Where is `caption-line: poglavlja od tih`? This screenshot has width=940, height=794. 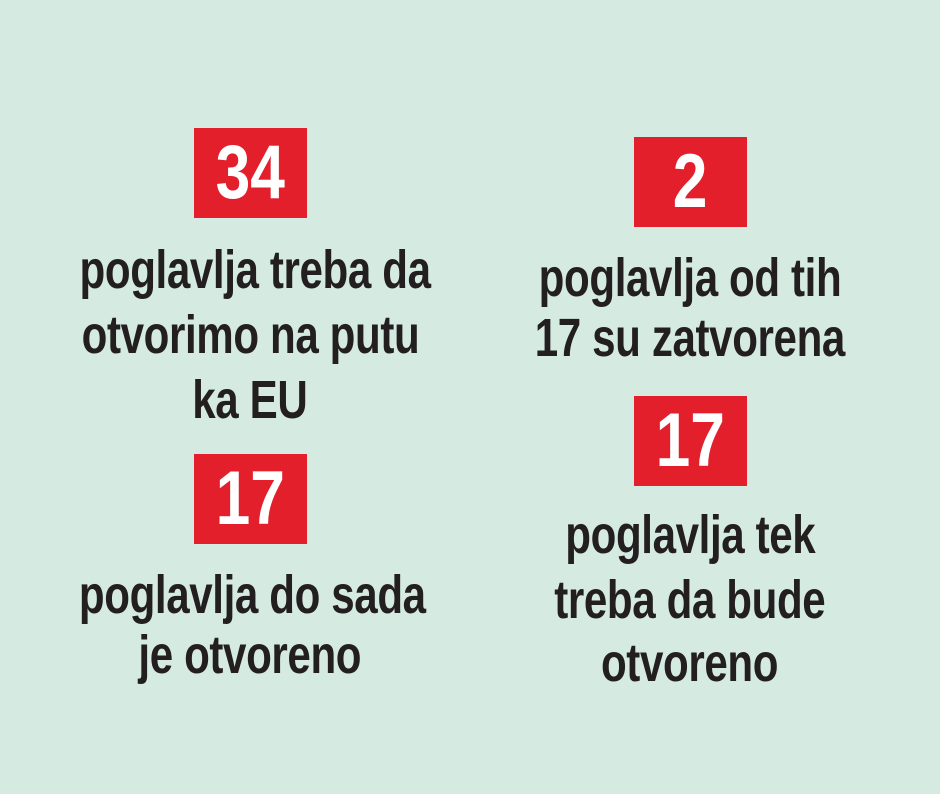
caption-line: poglavlja od tih is located at coordinates (690, 278).